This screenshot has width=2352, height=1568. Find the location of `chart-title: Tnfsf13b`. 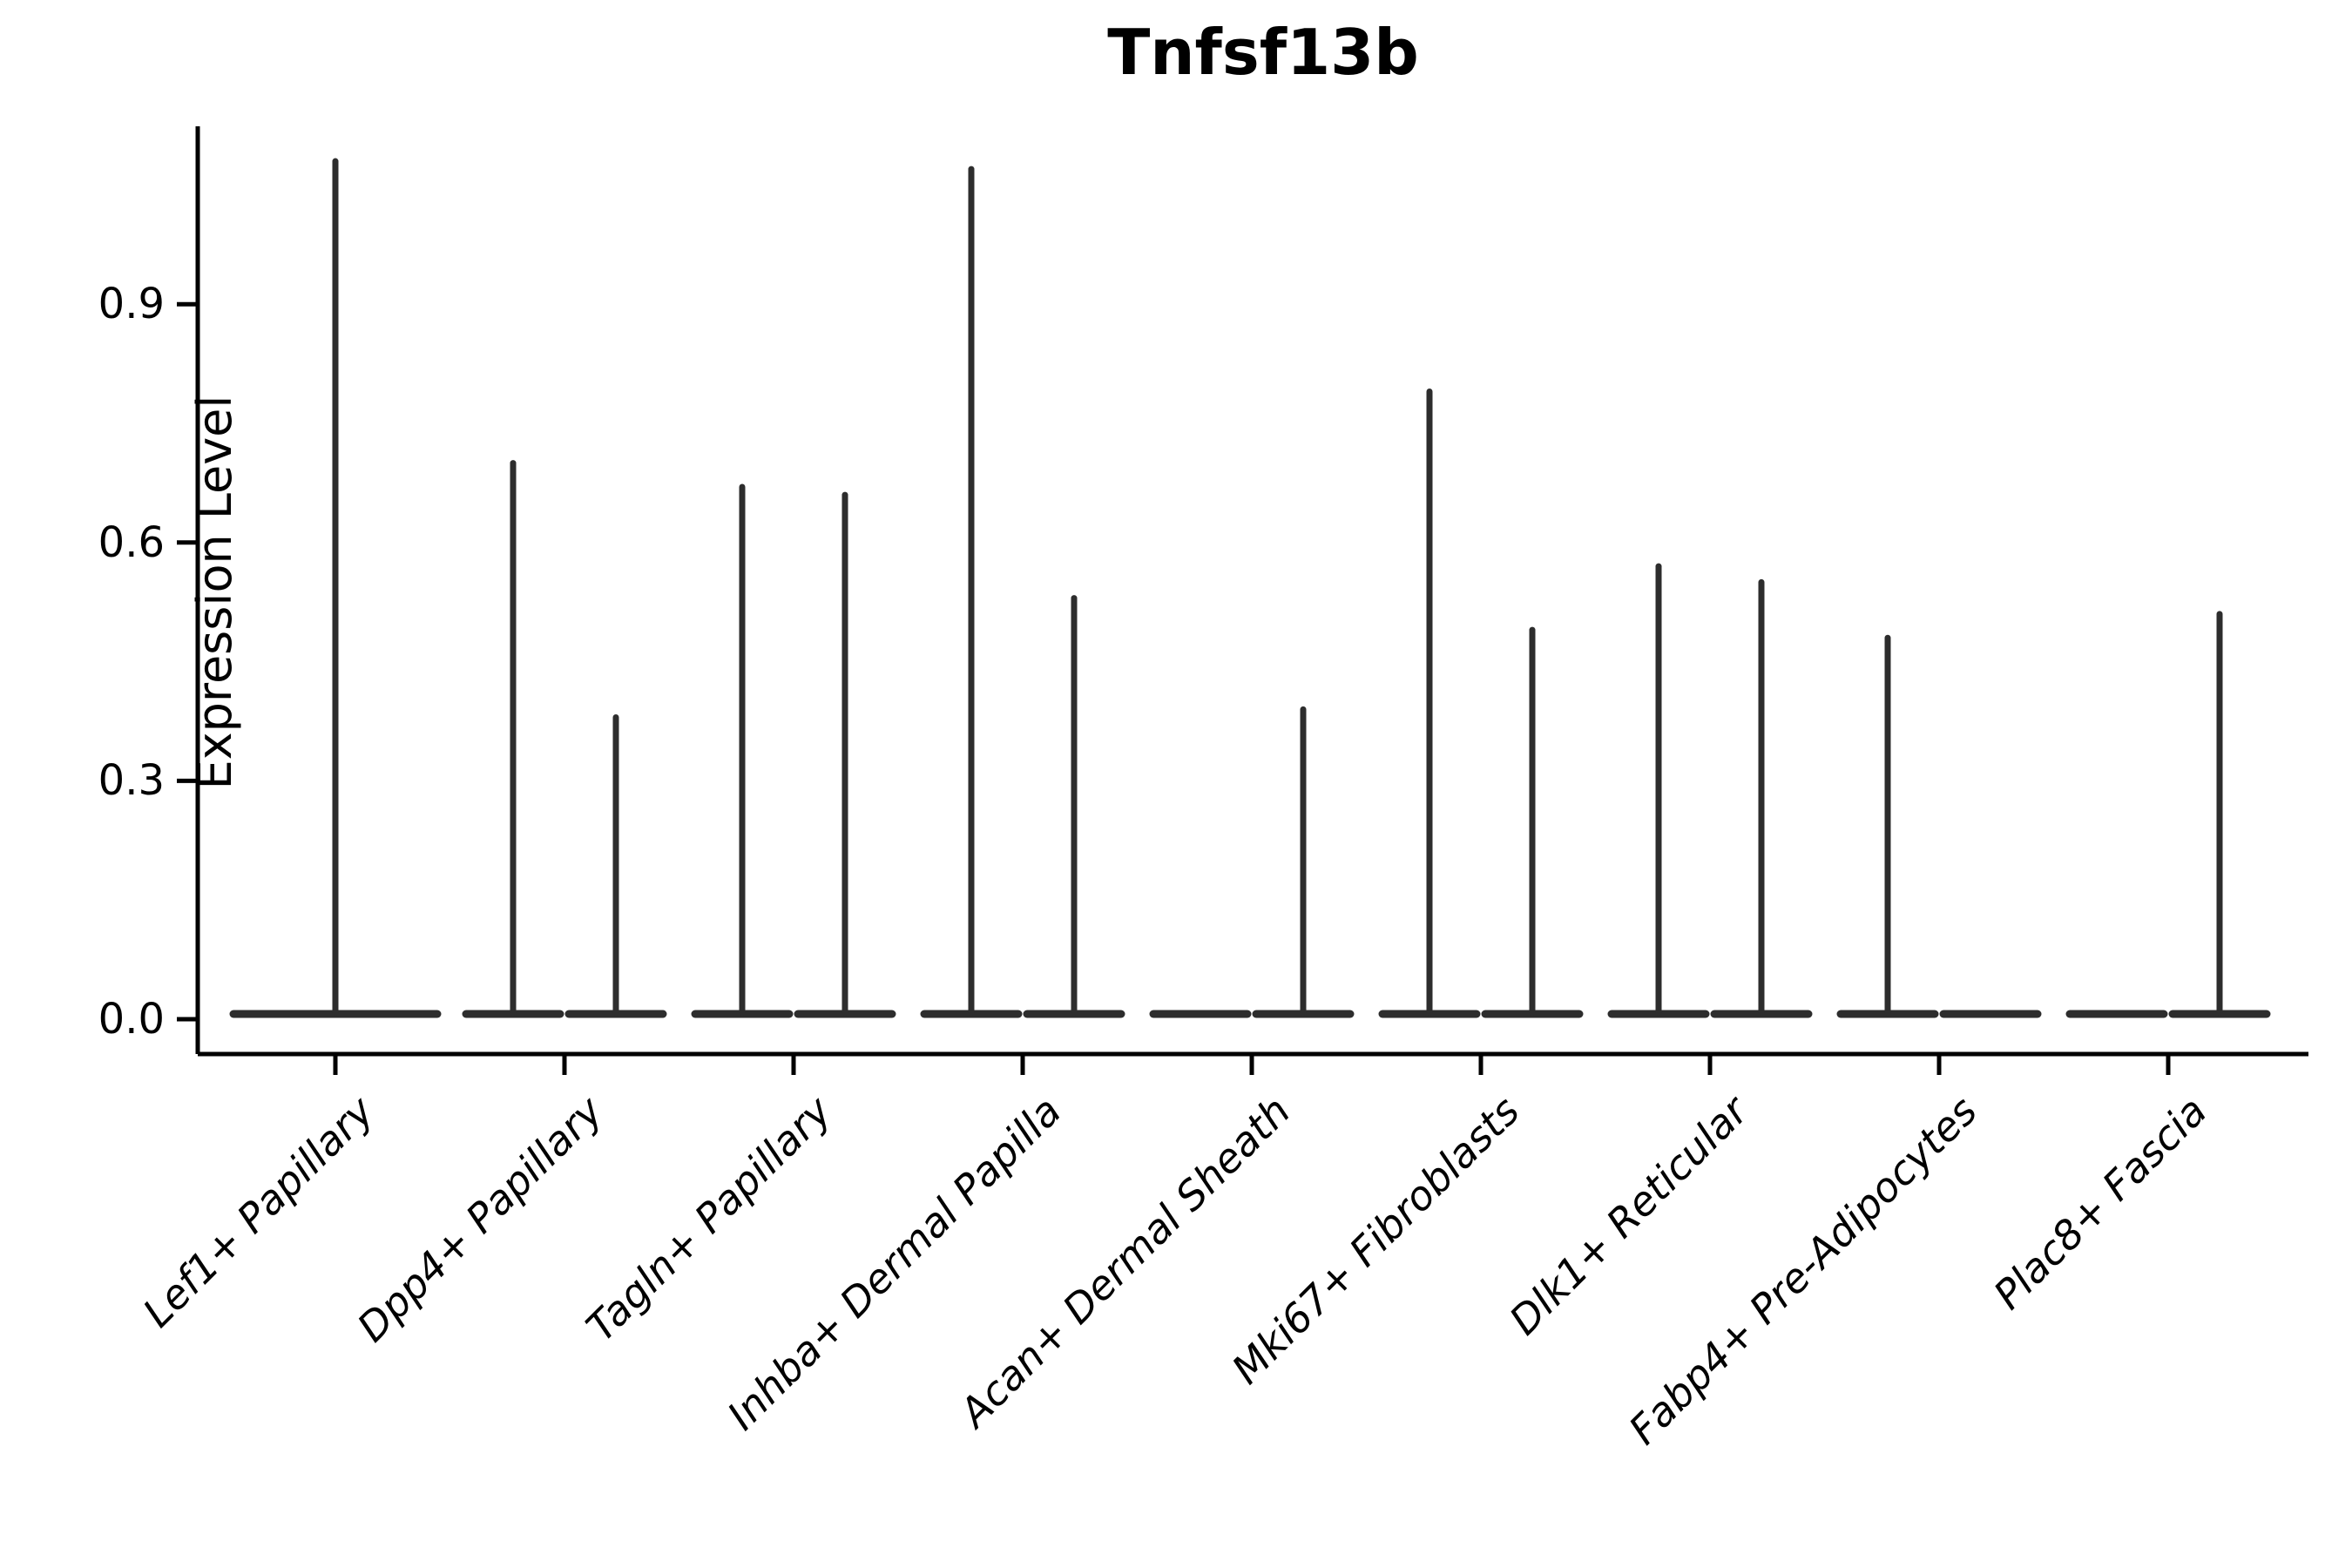

chart-title: Tnfsf13b is located at coordinates (1263, 52).